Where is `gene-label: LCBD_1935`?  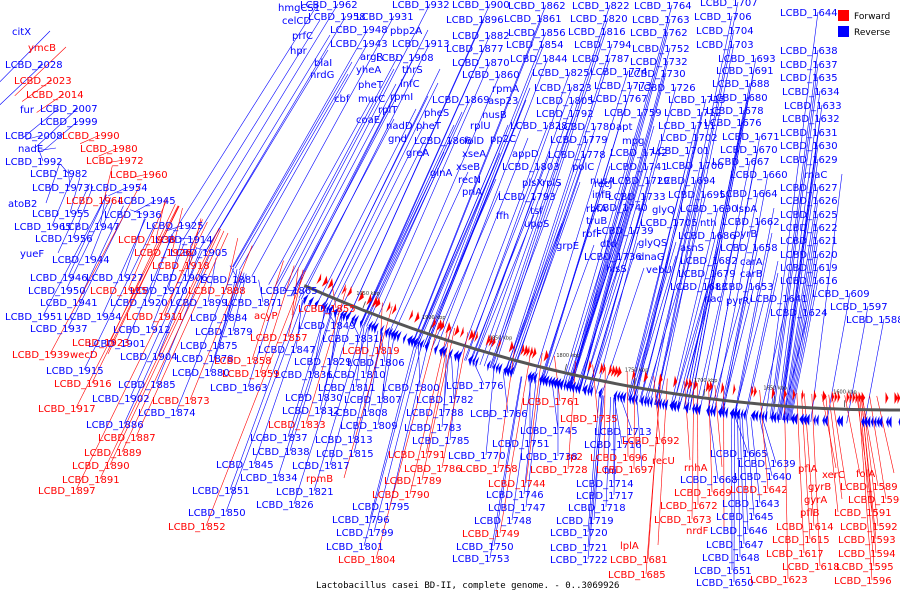 gene-label: LCBD_1935 is located at coordinates (119, 291).